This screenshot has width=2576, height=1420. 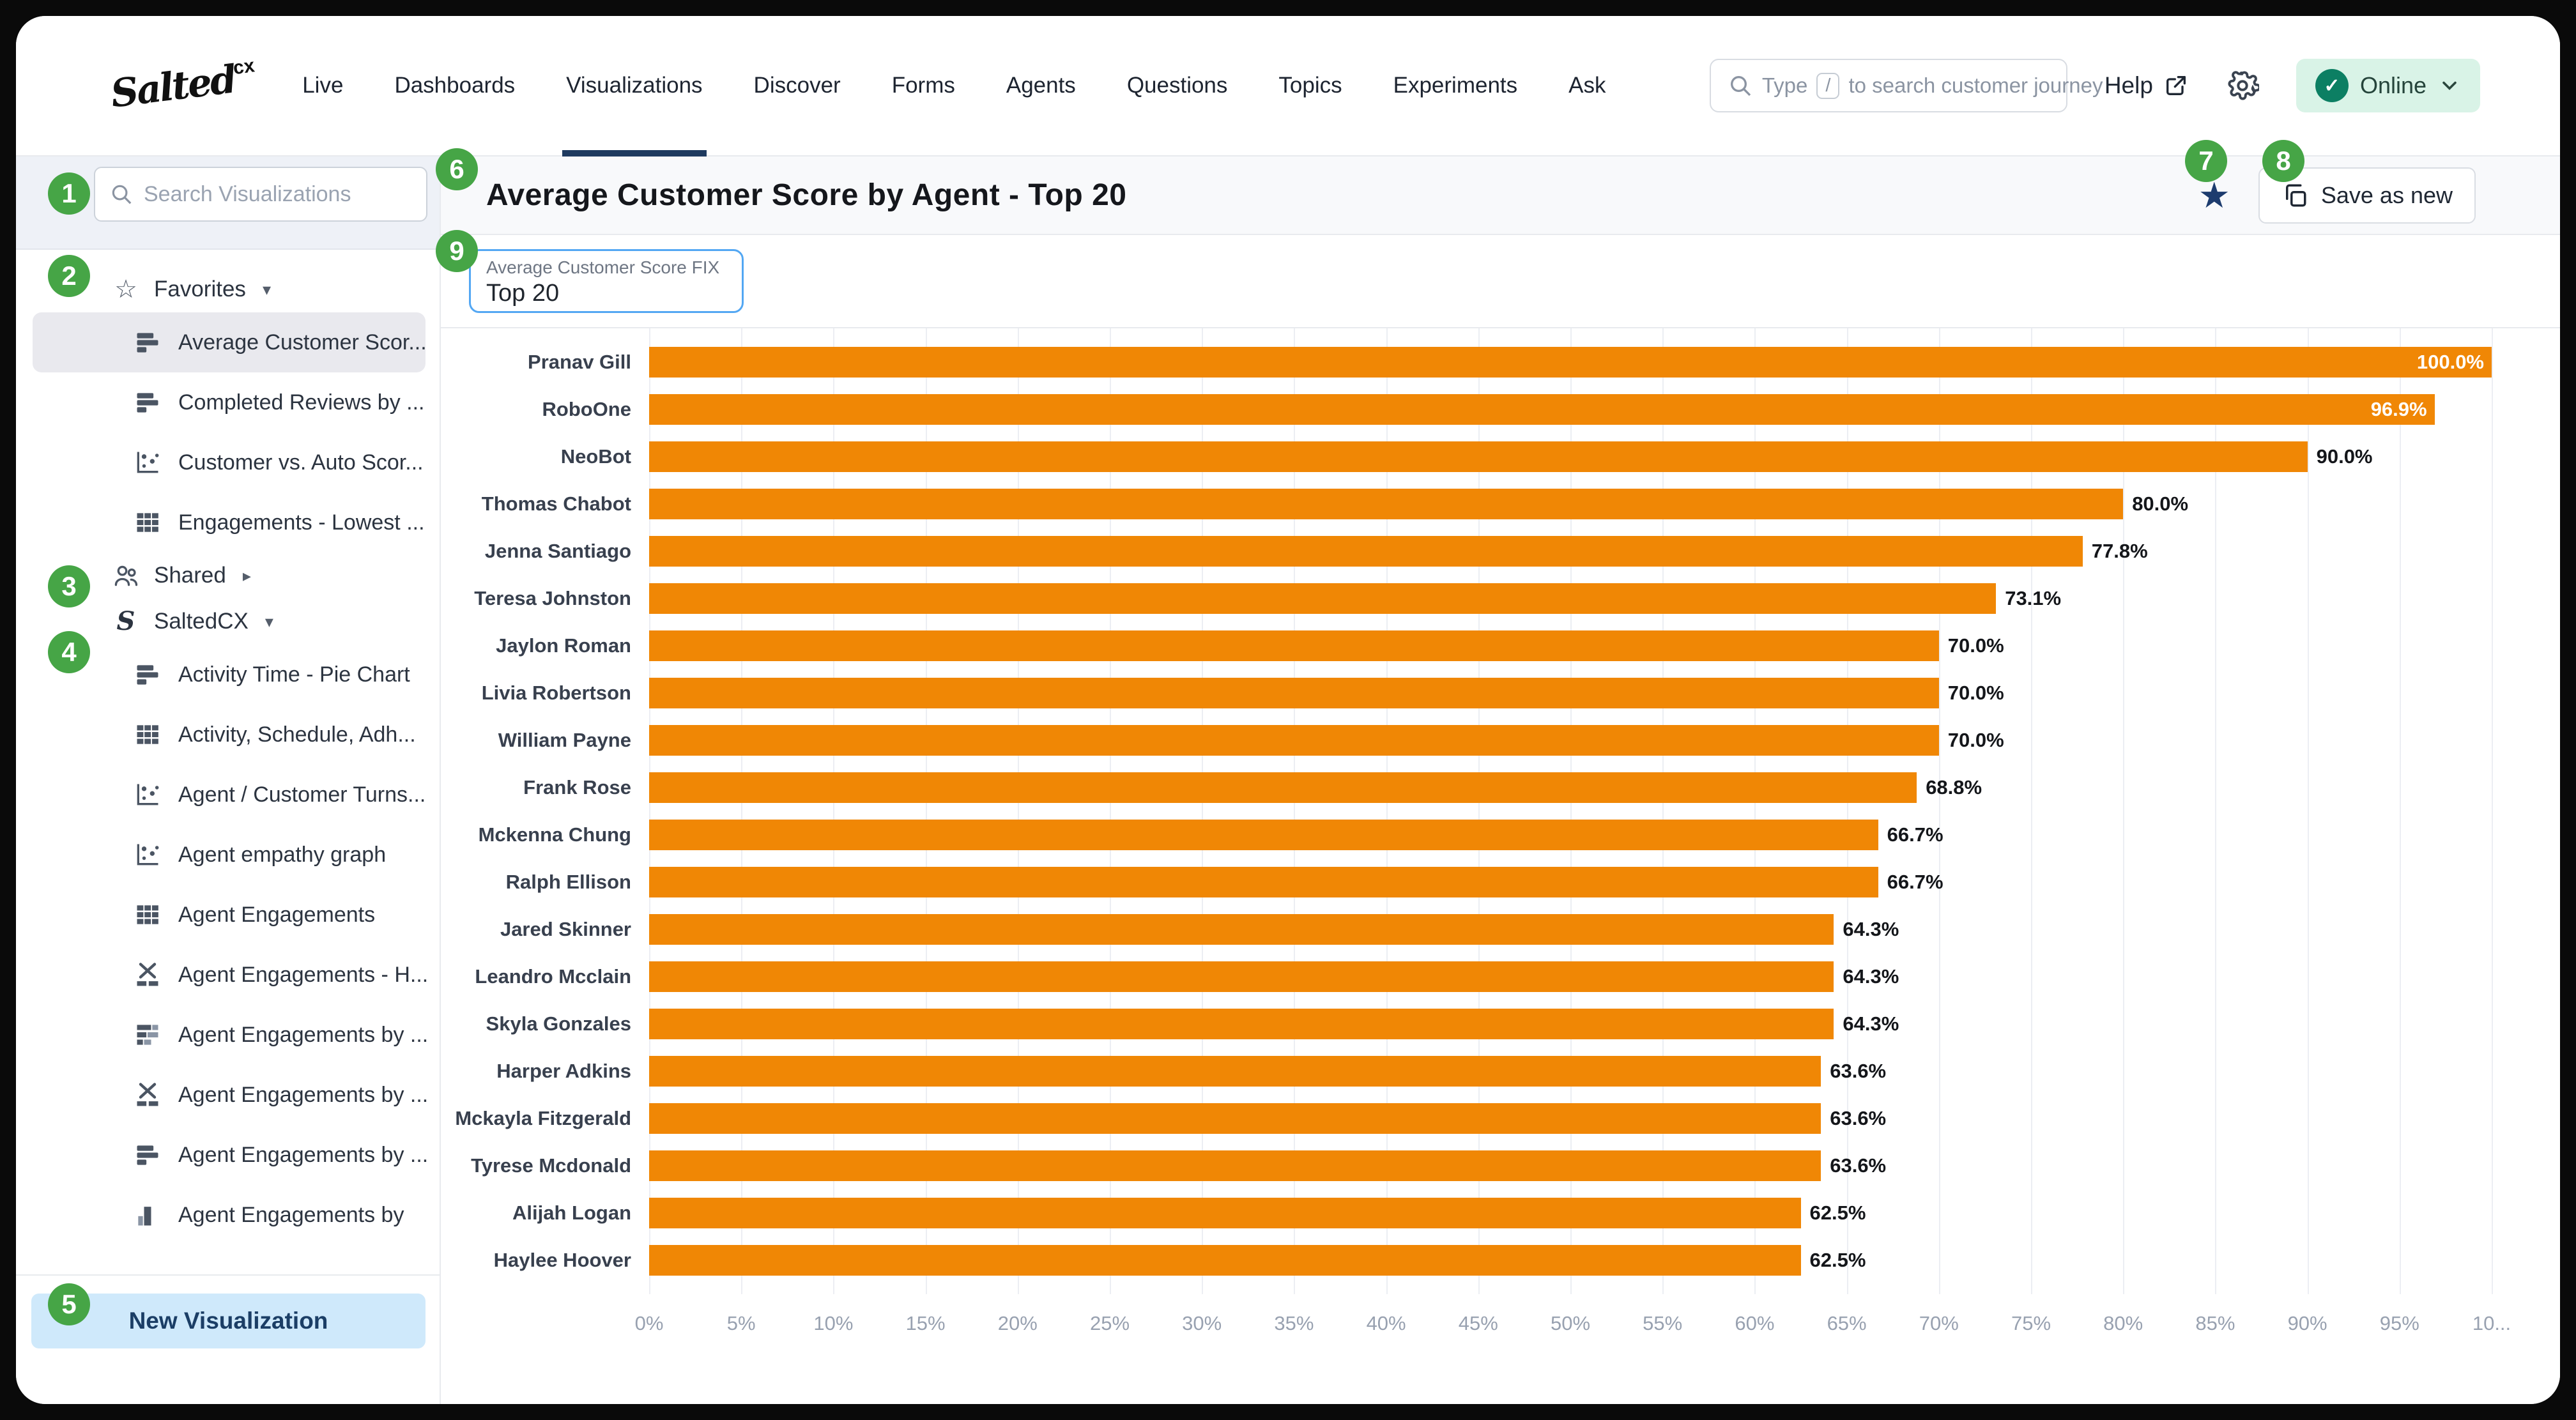 What do you see at coordinates (2307, 1323) in the screenshot?
I see `axis-tick-label: 90%` at bounding box center [2307, 1323].